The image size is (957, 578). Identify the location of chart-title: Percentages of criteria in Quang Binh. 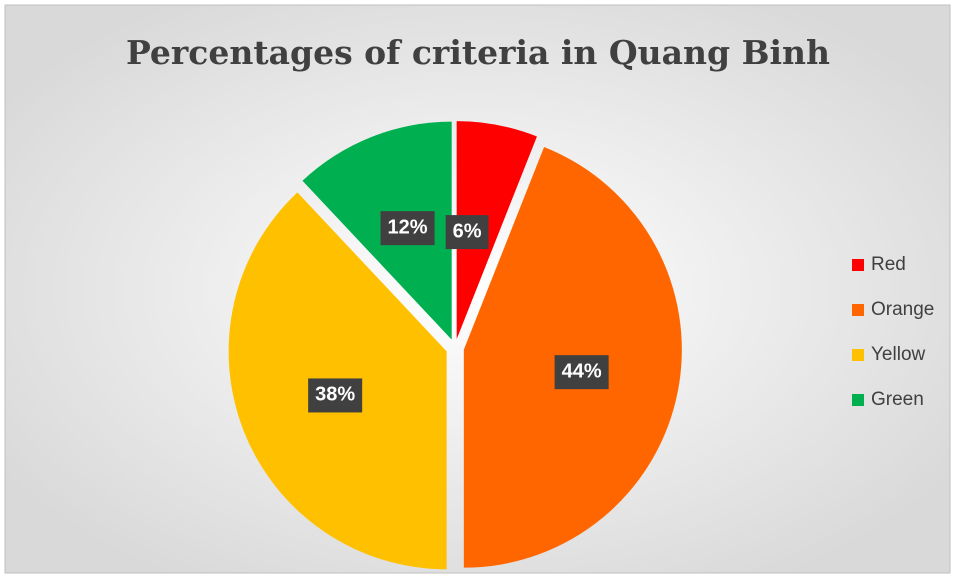
(478, 52).